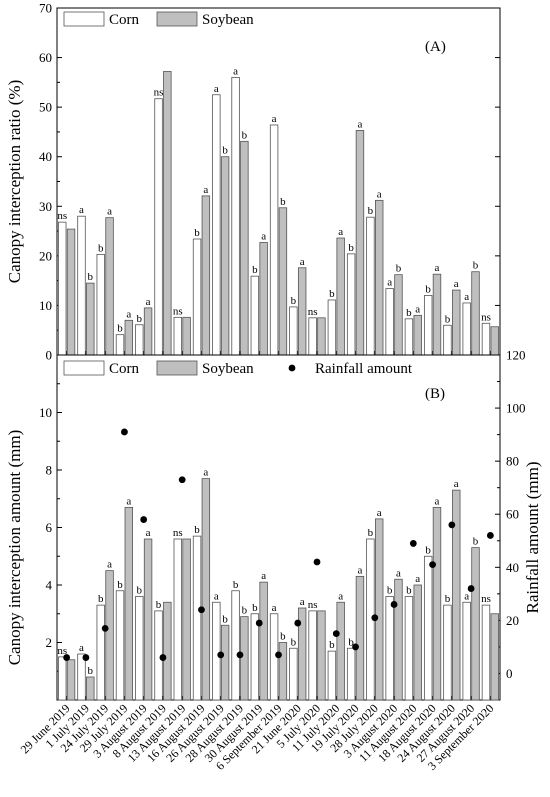 The width and height of the screenshot is (550, 797). What do you see at coordinates (45, 57) in the screenshot?
I see `panel-a-y-tick-label: 60` at bounding box center [45, 57].